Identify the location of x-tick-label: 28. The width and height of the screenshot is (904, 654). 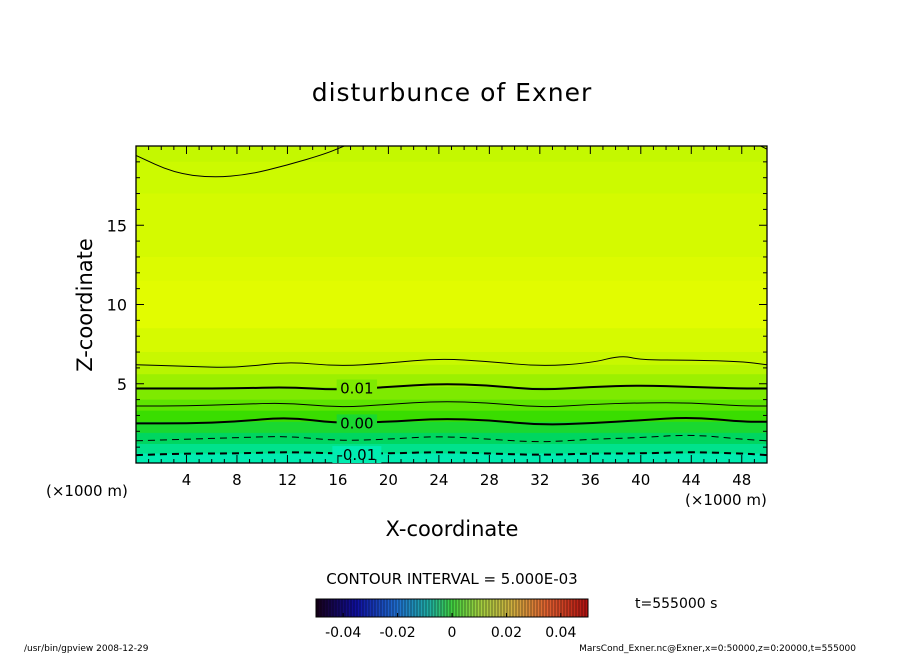
(489, 480).